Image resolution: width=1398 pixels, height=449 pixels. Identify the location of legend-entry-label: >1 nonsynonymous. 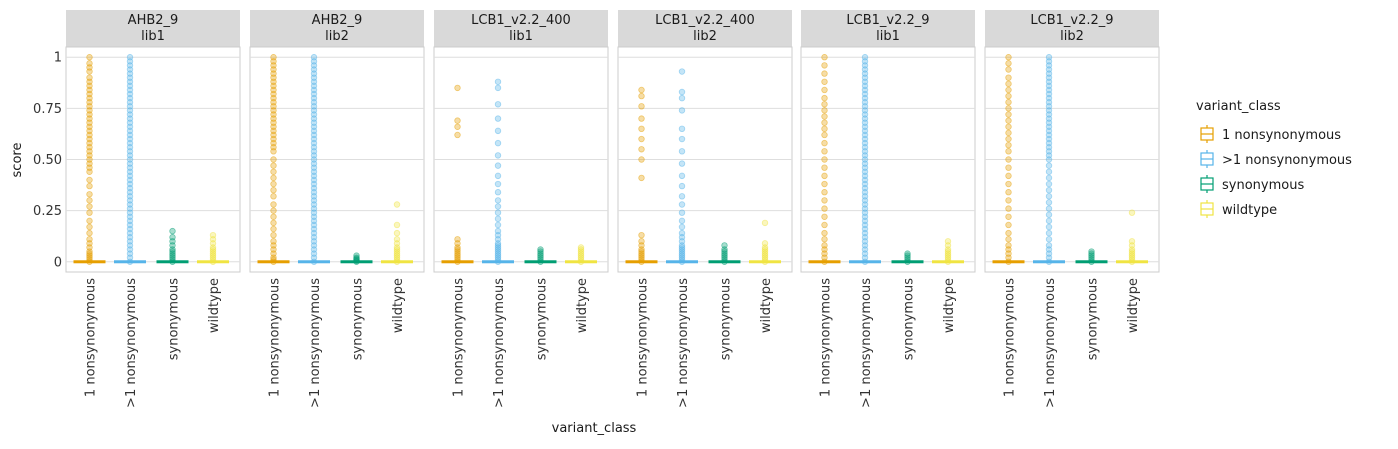
(1287, 160).